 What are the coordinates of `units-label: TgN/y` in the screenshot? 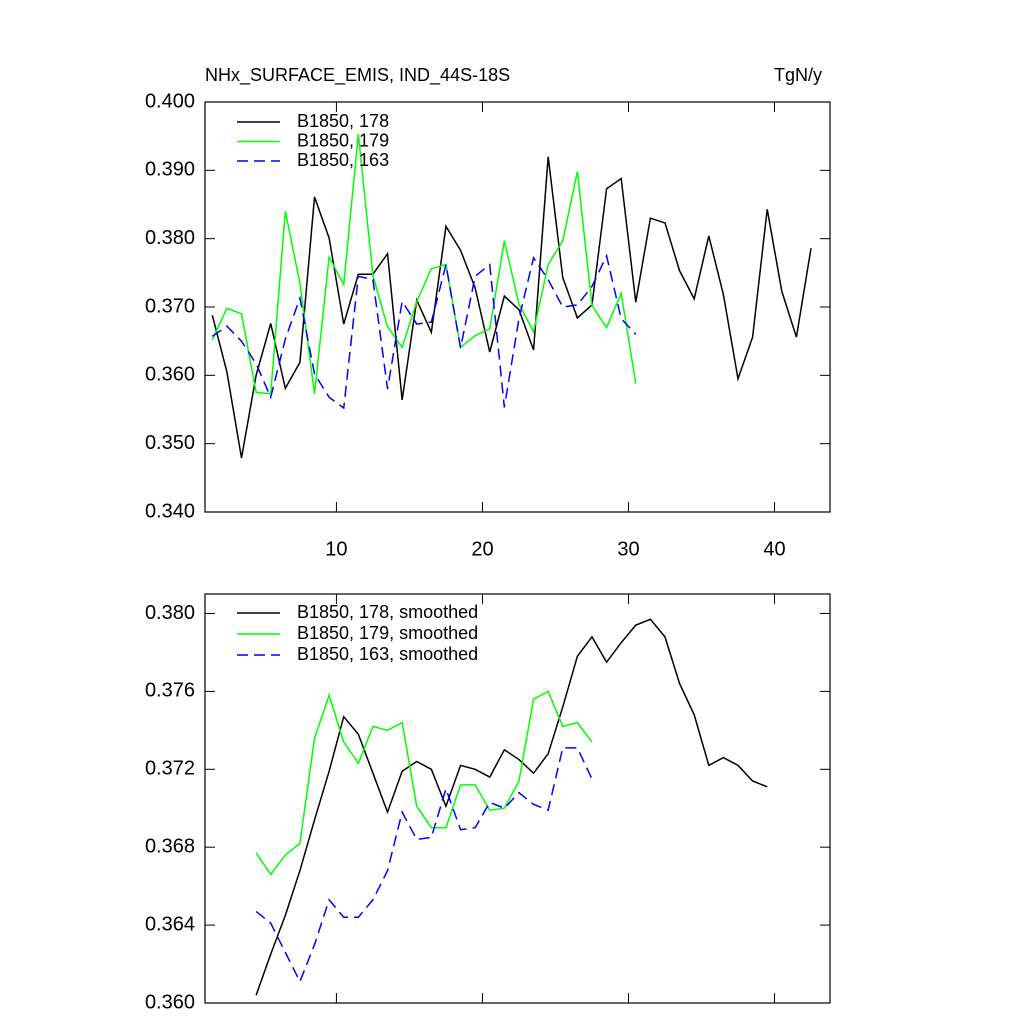 It's located at (798, 75).